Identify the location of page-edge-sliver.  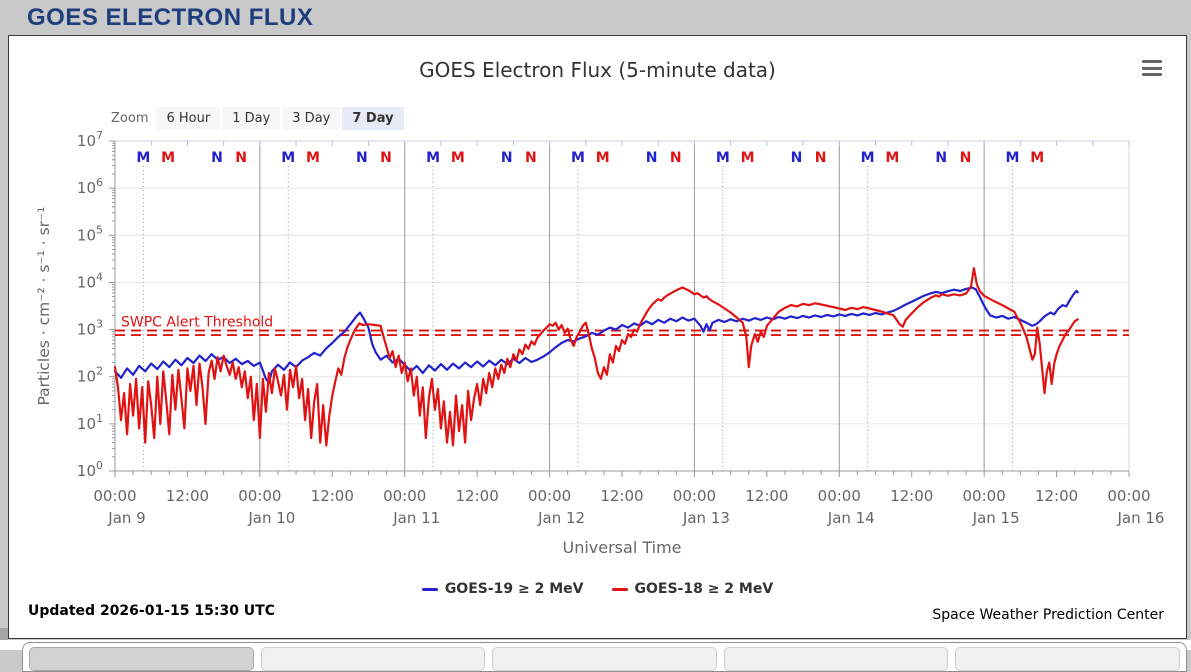
(4, 639).